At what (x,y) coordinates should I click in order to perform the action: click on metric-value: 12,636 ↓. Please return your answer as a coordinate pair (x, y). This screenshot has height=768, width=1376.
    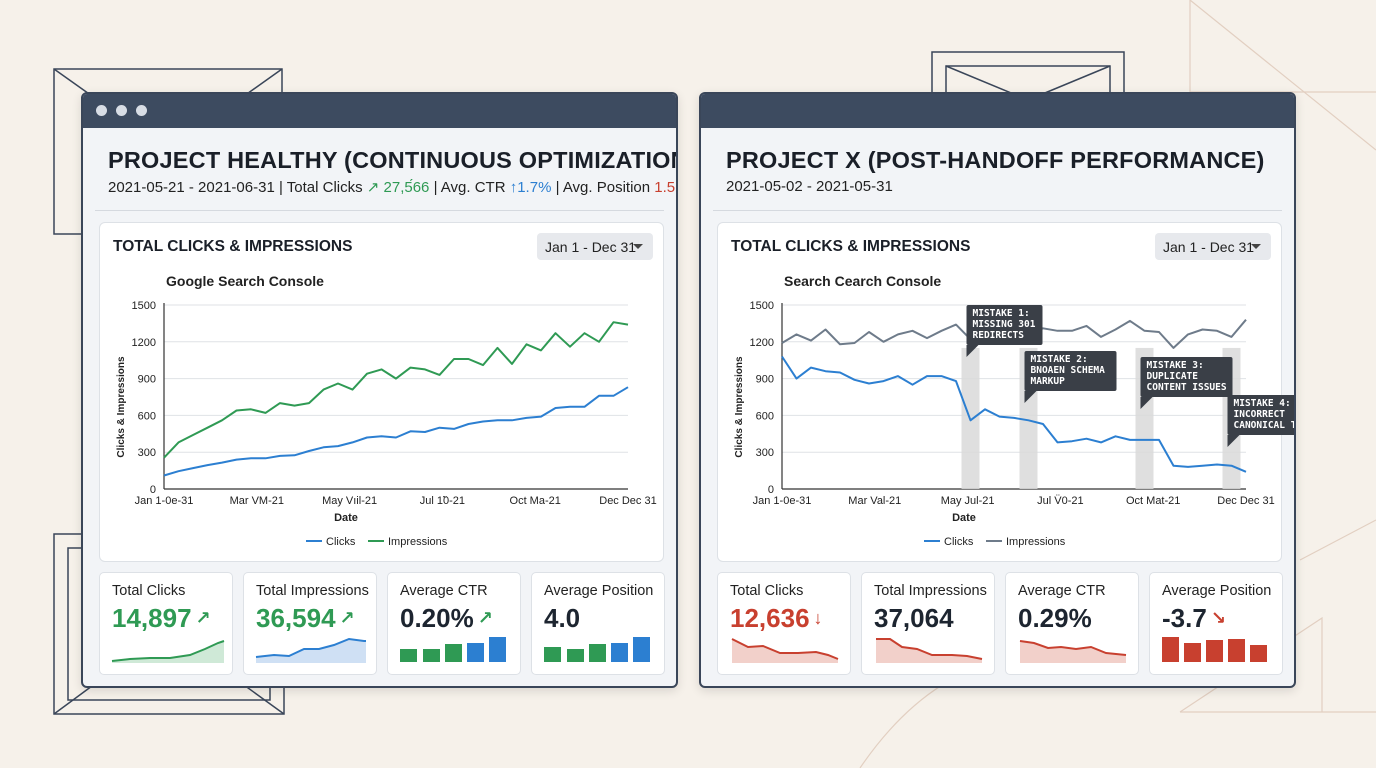
    Looking at the image, I should click on (776, 618).